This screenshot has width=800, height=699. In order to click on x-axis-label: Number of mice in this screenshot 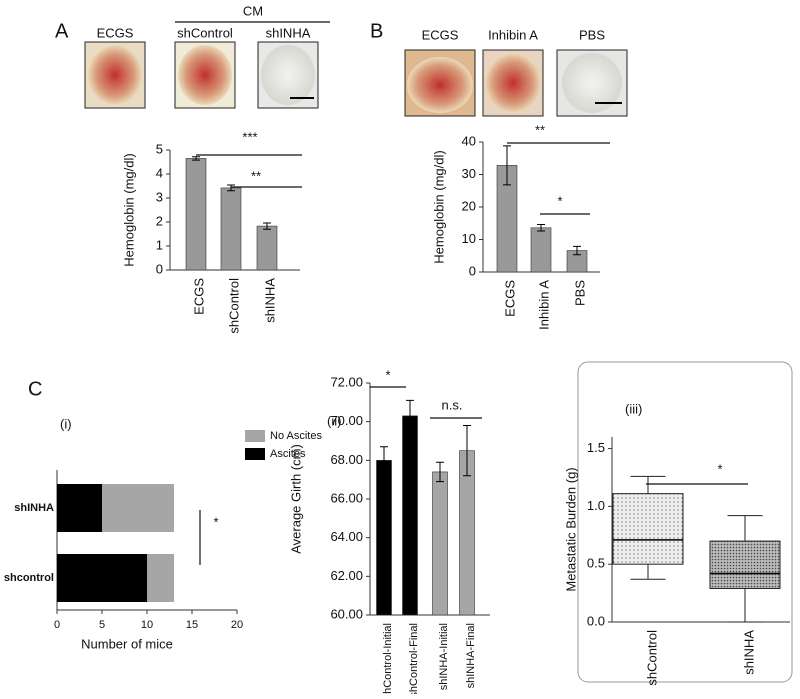, I will do `click(127, 643)`.